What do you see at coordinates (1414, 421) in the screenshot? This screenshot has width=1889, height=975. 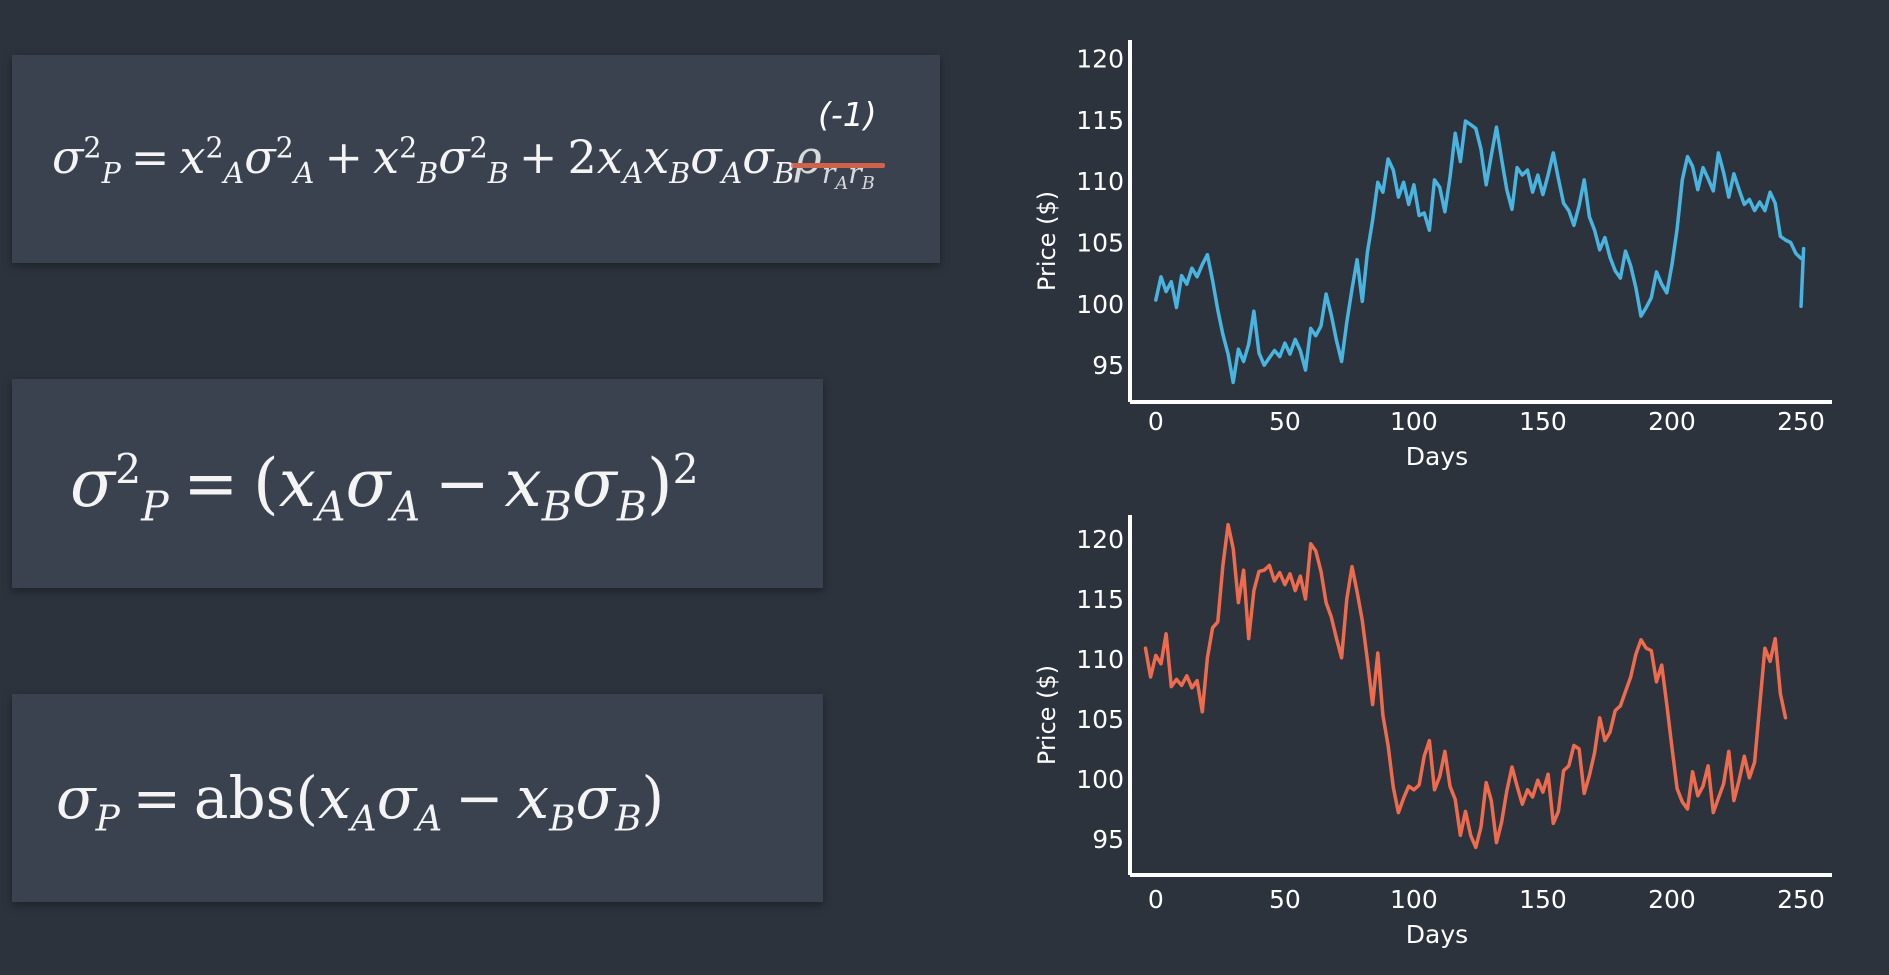 I see `chart-1-x-tick-label: 100` at bounding box center [1414, 421].